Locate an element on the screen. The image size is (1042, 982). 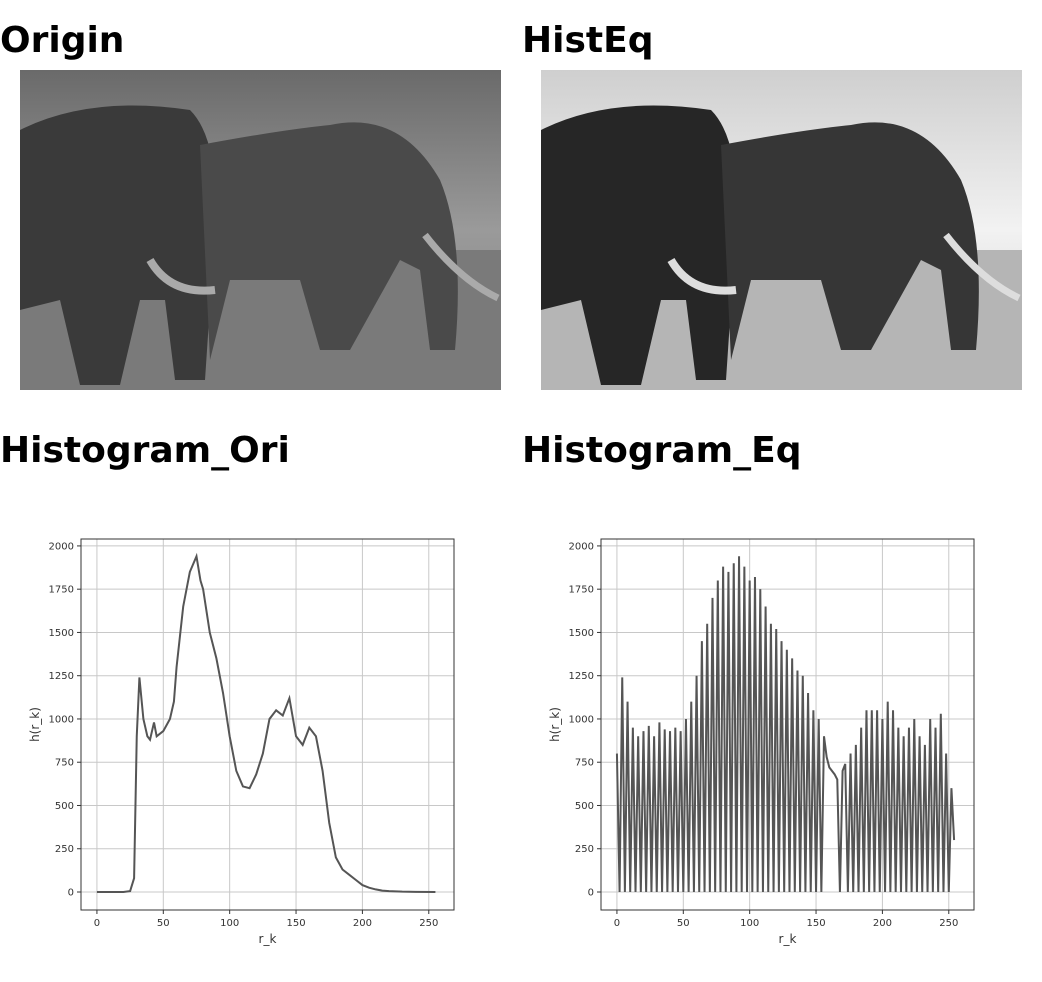
chart-title: Histogram_Ori is located at coordinates (145, 450).